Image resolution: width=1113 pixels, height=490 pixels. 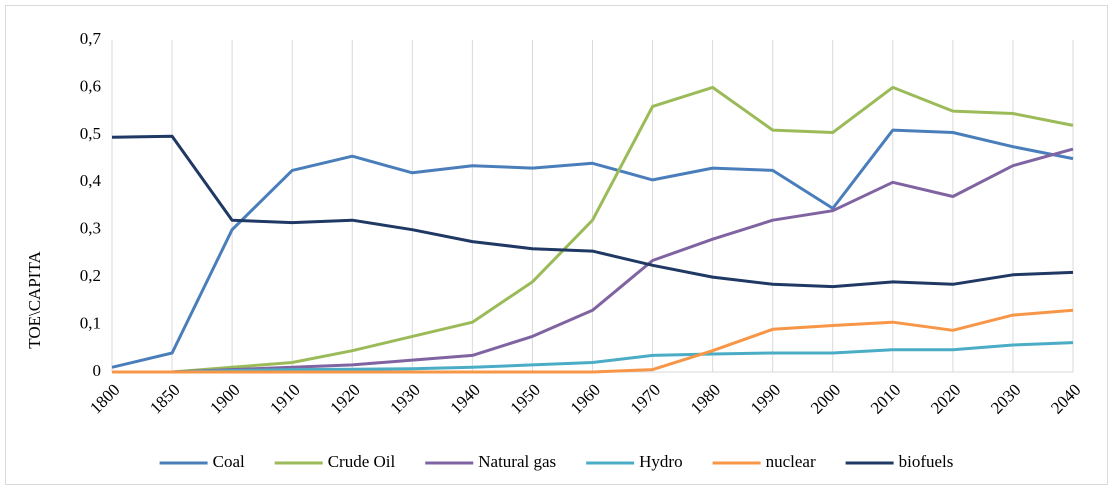 I want to click on legend-label: biofuels, so click(x=926, y=461).